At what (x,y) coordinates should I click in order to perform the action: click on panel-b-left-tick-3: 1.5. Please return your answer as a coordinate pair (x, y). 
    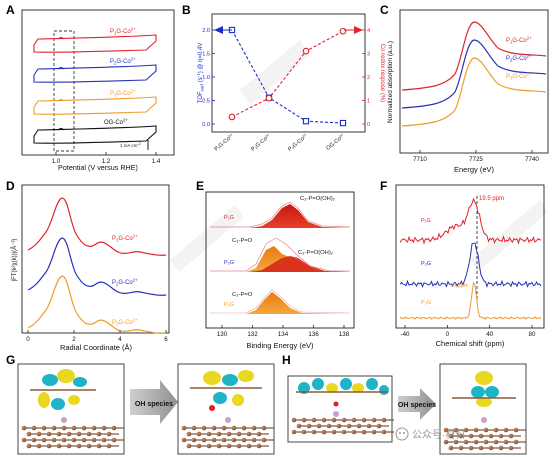
    Looking at the image, I should click on (206, 55).